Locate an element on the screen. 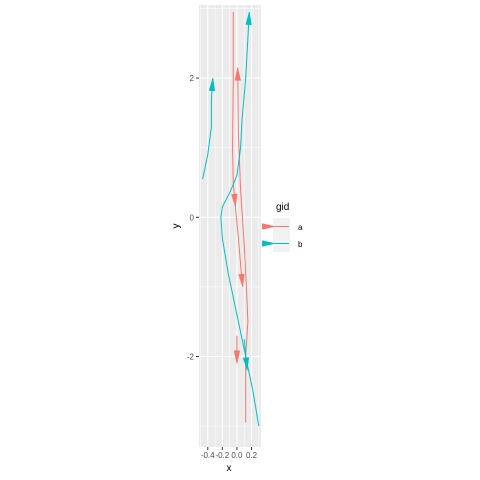  series-layer is located at coordinates (231, 219).